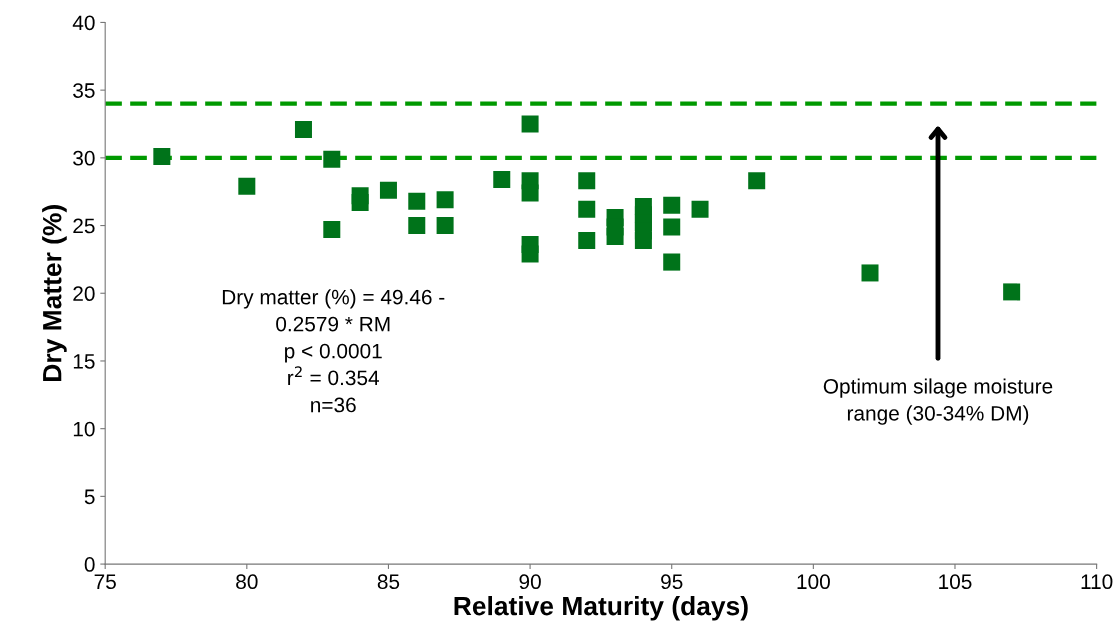 This screenshot has width=1119, height=641. What do you see at coordinates (83, 23) in the screenshot?
I see `y-tick-label: 40` at bounding box center [83, 23].